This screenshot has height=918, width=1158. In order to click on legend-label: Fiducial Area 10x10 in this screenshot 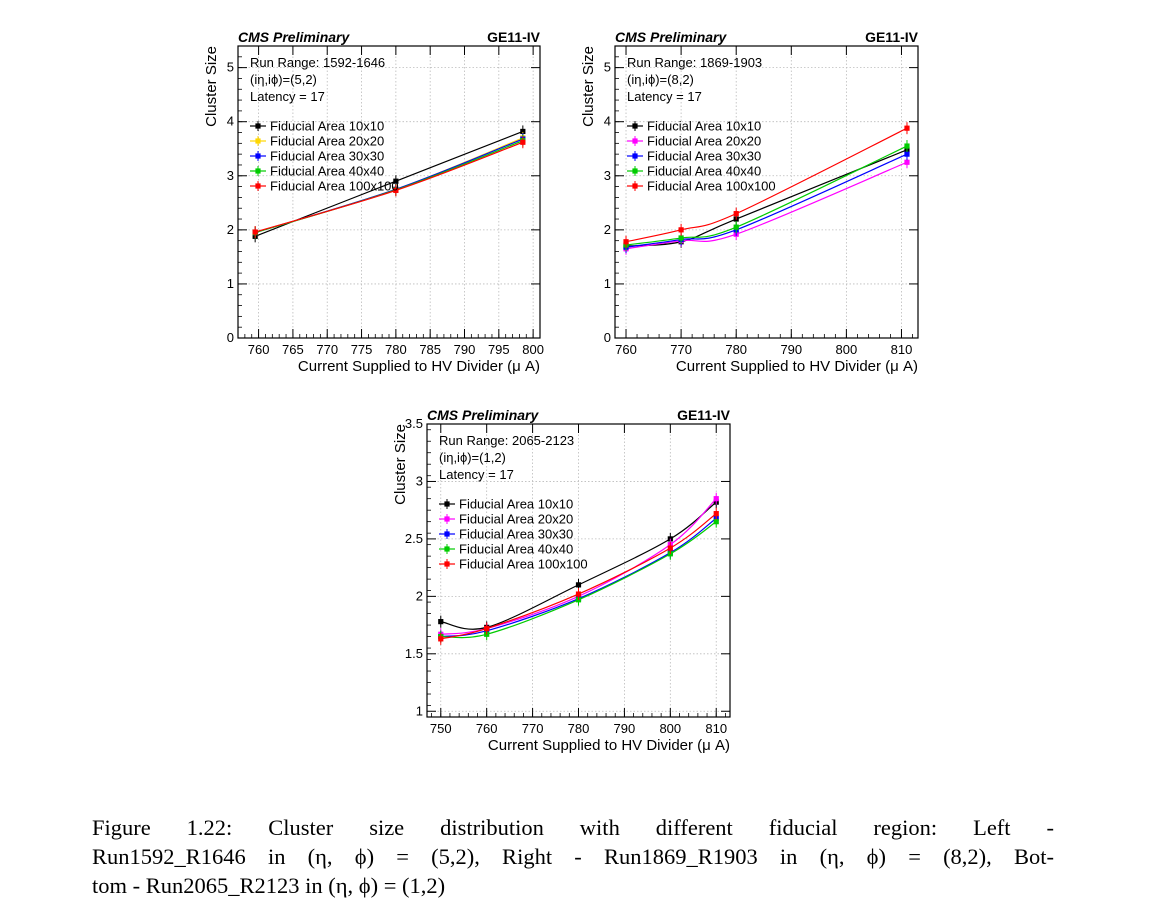, I will do `click(704, 126)`.